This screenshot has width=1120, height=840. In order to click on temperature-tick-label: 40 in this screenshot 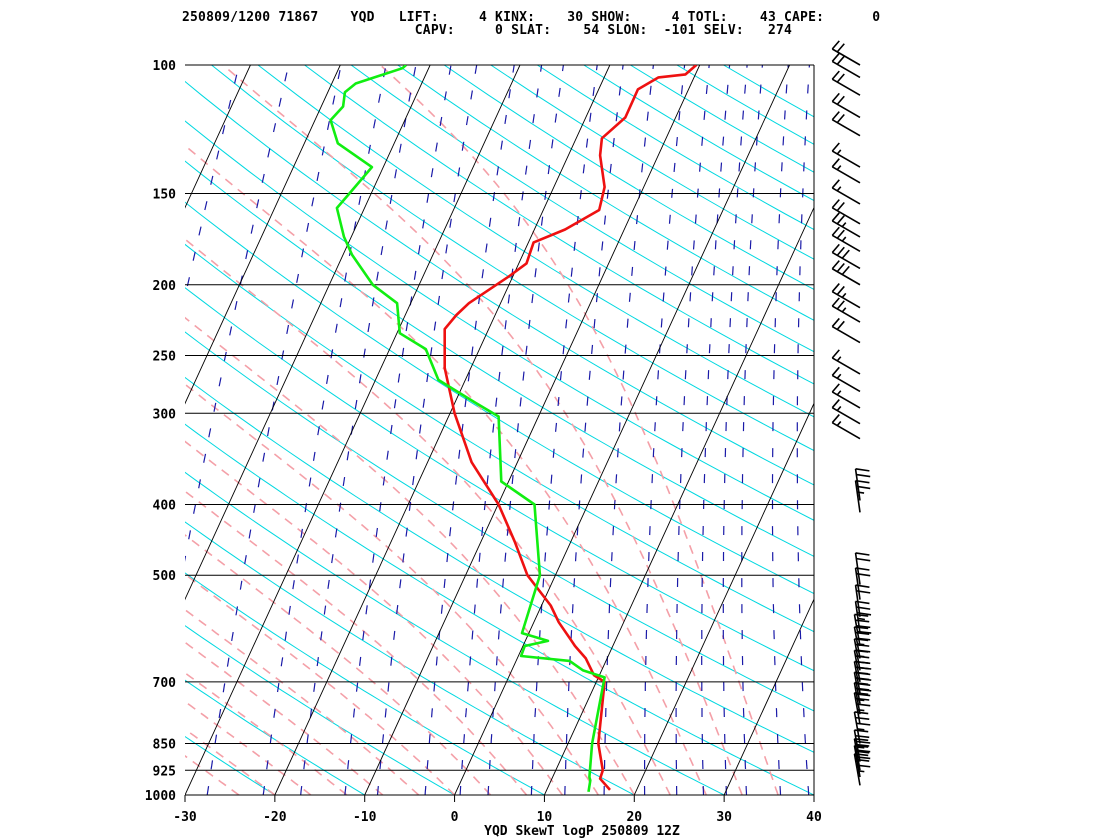, I will do `click(814, 817)`.